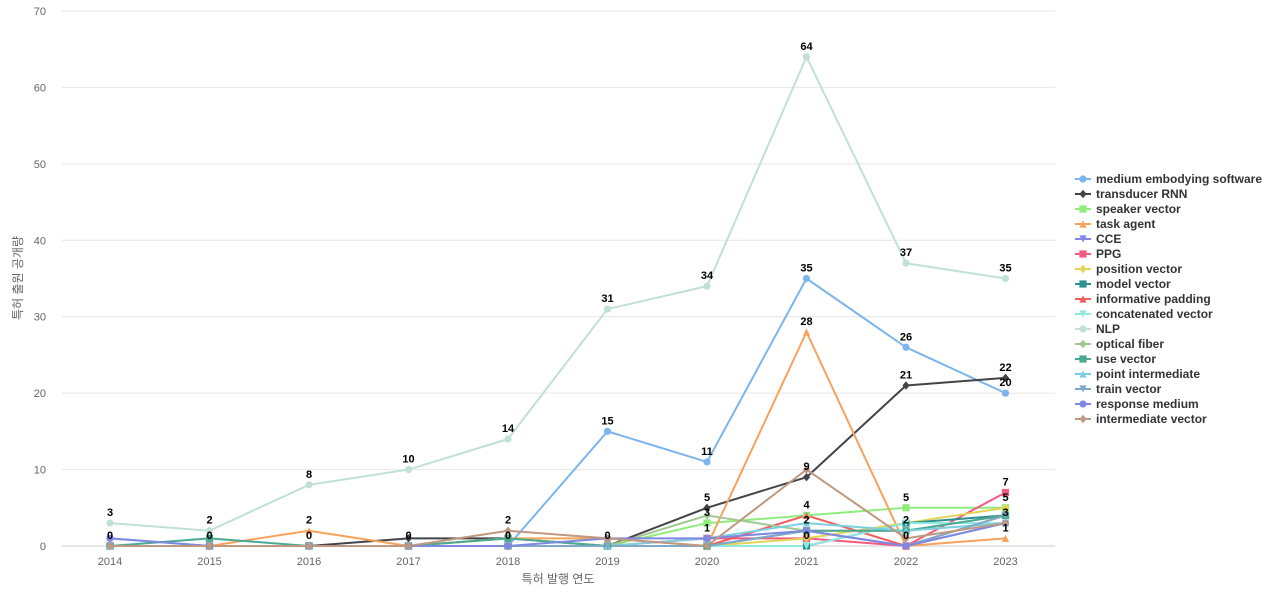 Image resolution: width=1280 pixels, height=605 pixels. I want to click on data-label: 28, so click(806, 322).